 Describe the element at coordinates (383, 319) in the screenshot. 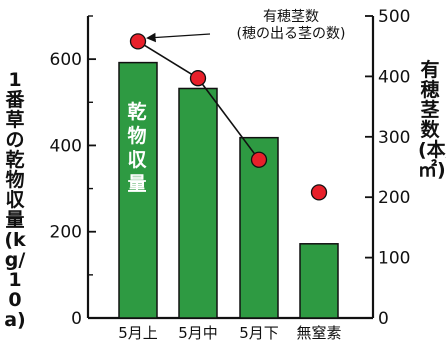

I see `right-tick-label-0: 0` at that location.